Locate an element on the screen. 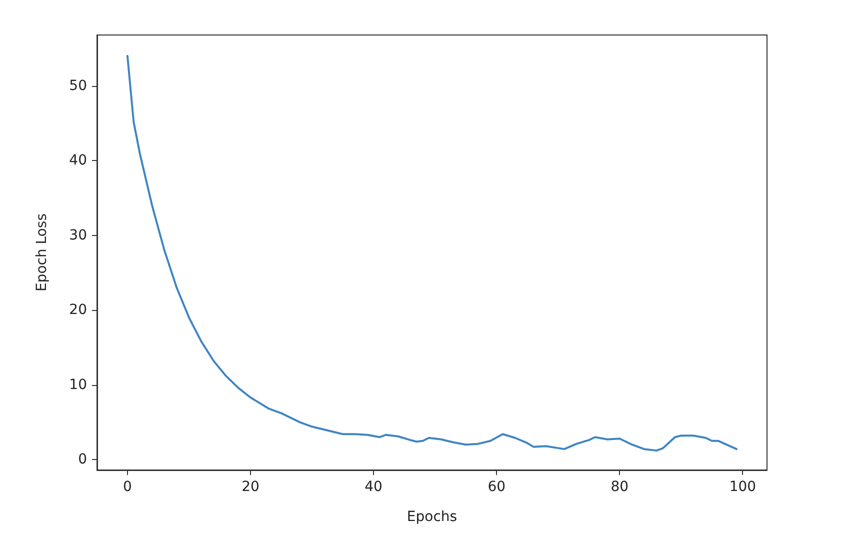 This screenshot has height=558, width=842. y-tick-label: 20 is located at coordinates (78, 310).